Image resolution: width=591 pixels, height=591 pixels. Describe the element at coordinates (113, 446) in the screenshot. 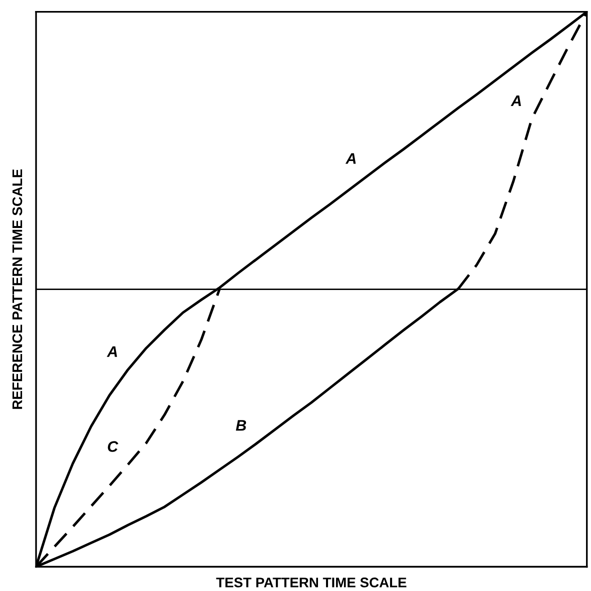

I see `series-label: C` at that location.